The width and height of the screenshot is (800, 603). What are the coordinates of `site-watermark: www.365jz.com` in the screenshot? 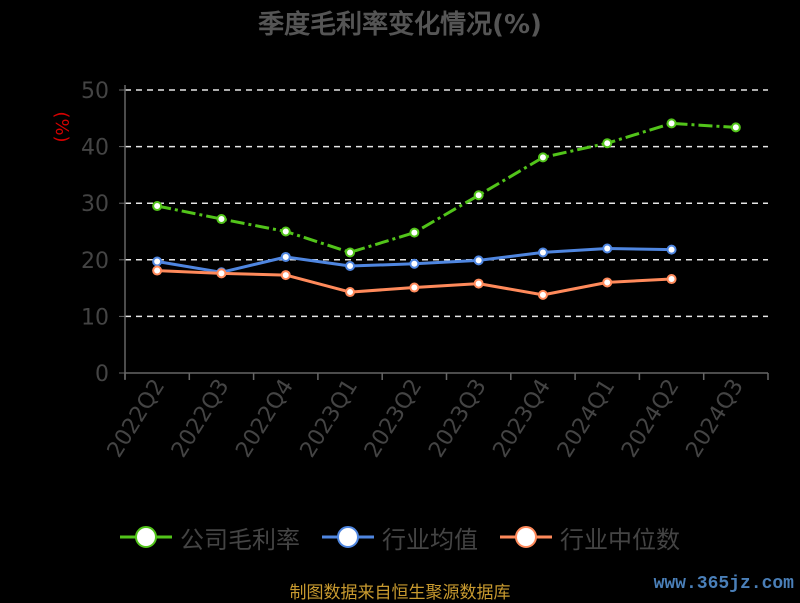 It's located at (723, 584).